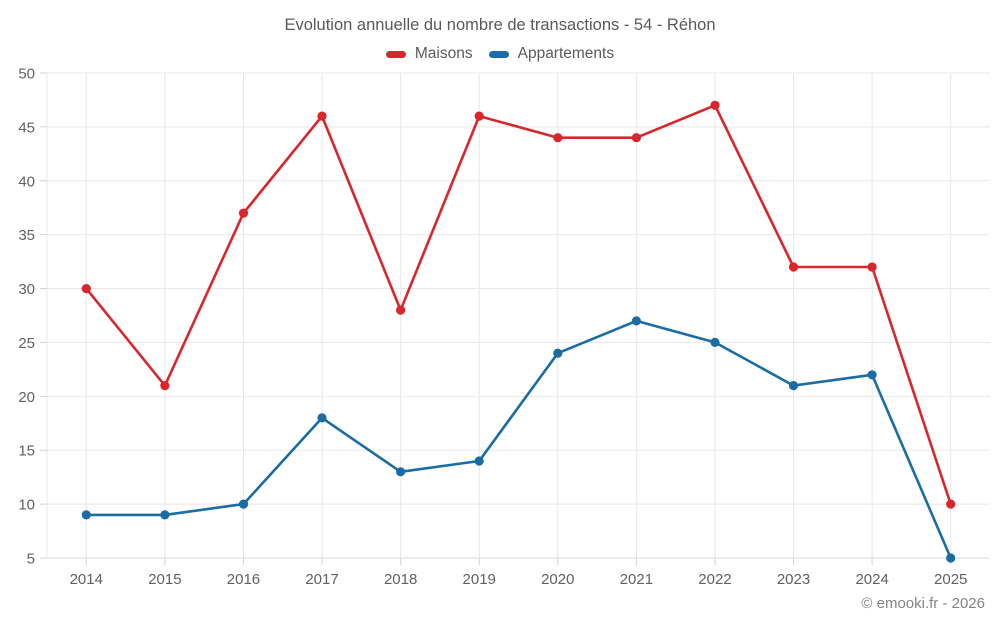 This screenshot has height=625, width=1000. What do you see at coordinates (558, 138) in the screenshot?
I see `data-point-maisons-2020` at bounding box center [558, 138].